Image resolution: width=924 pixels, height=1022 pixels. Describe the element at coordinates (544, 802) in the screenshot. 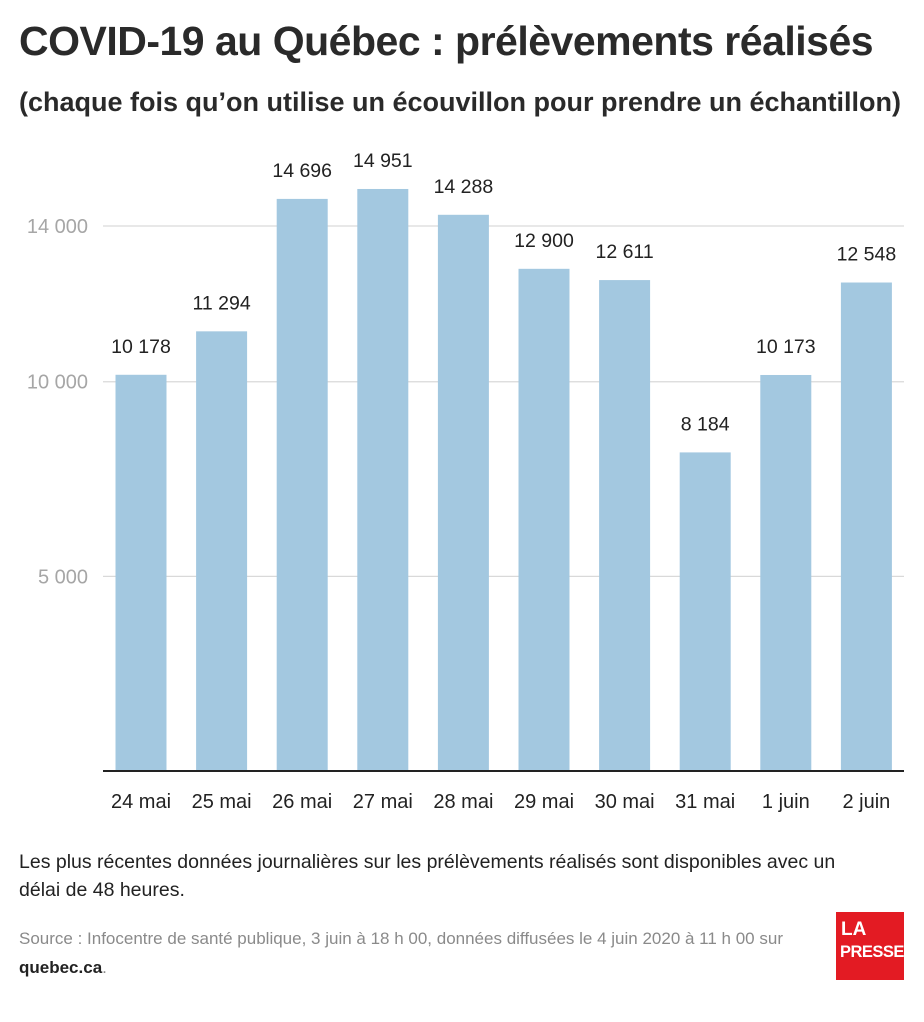

I see `x-tick-label: 29 mai` at that location.